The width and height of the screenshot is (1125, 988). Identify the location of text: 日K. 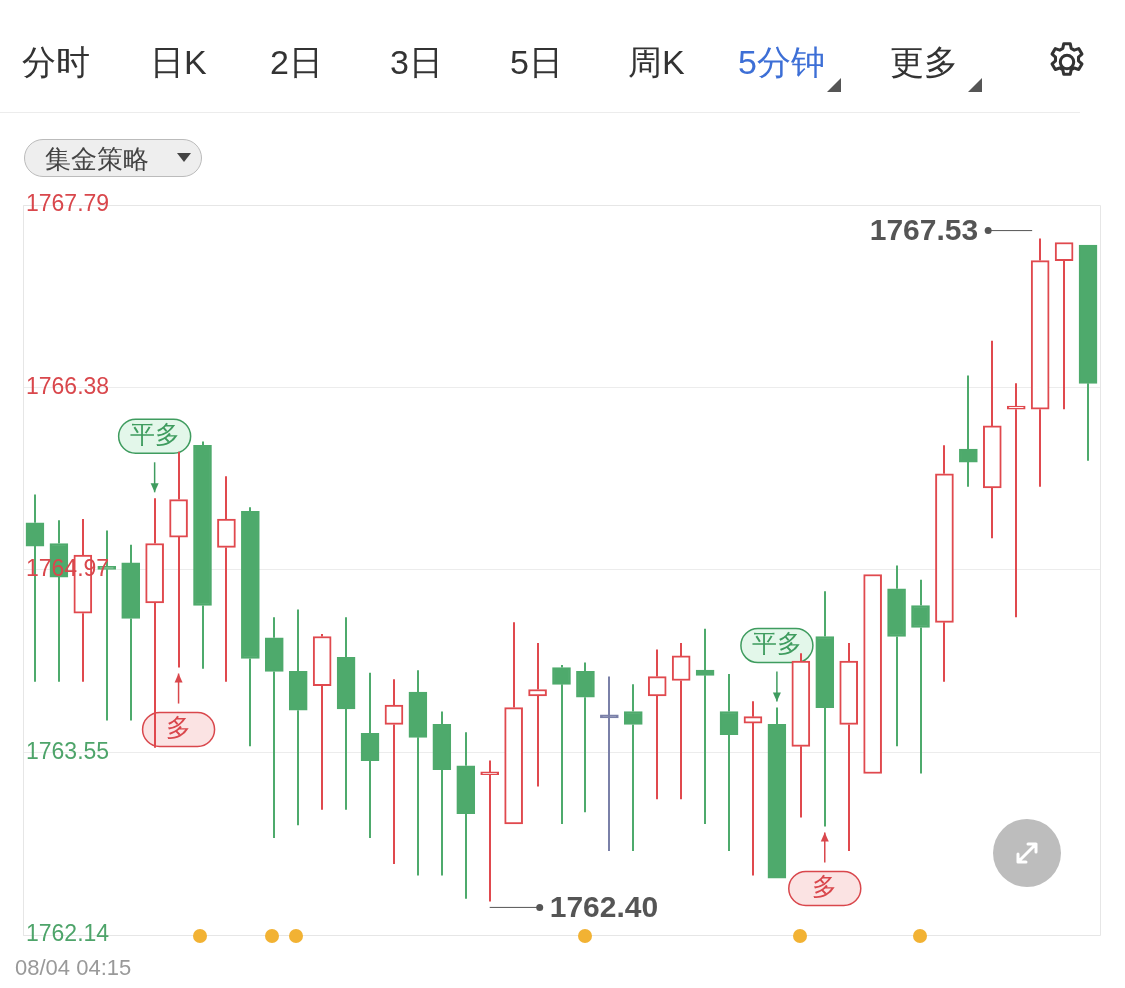
(178, 62).